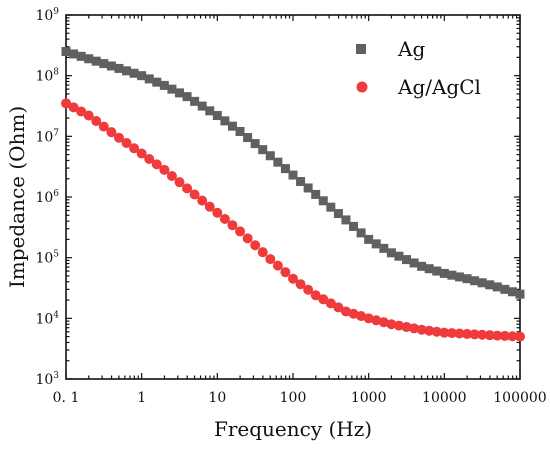 The height and width of the screenshot is (449, 550). Describe the element at coordinates (293, 429) in the screenshot. I see `x-axis-title: Frequency (Hz)` at that location.